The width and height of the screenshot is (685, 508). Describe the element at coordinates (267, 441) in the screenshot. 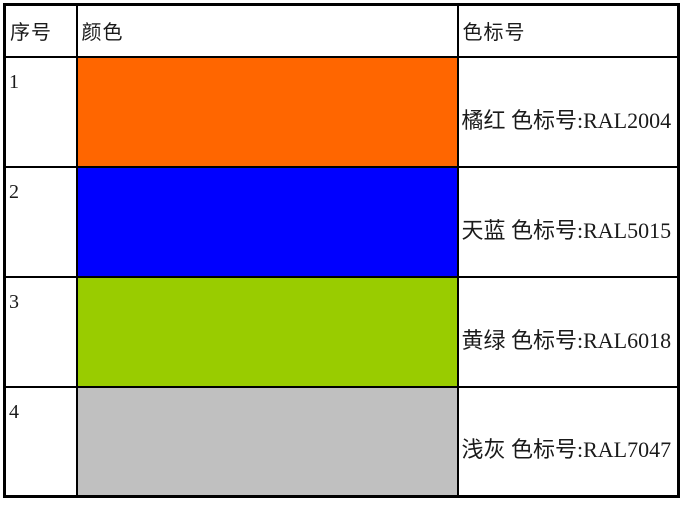

I see `color-swatch-light-gray` at that location.